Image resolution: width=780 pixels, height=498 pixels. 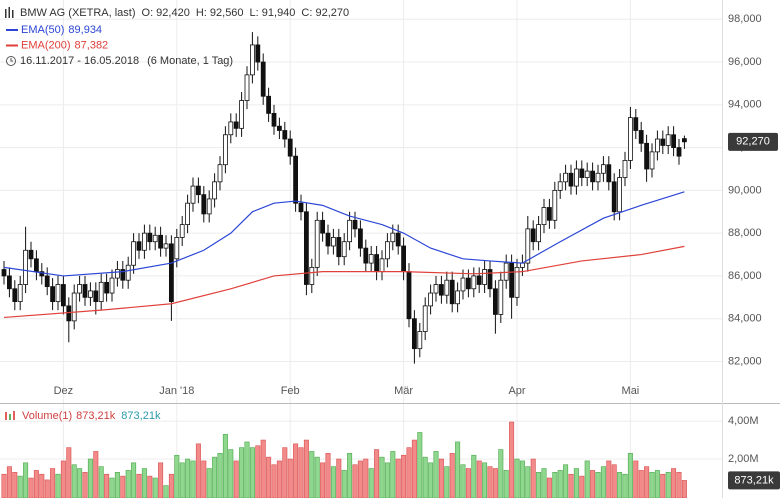 I want to click on y-tick-label: 2,00M, so click(x=743, y=459).